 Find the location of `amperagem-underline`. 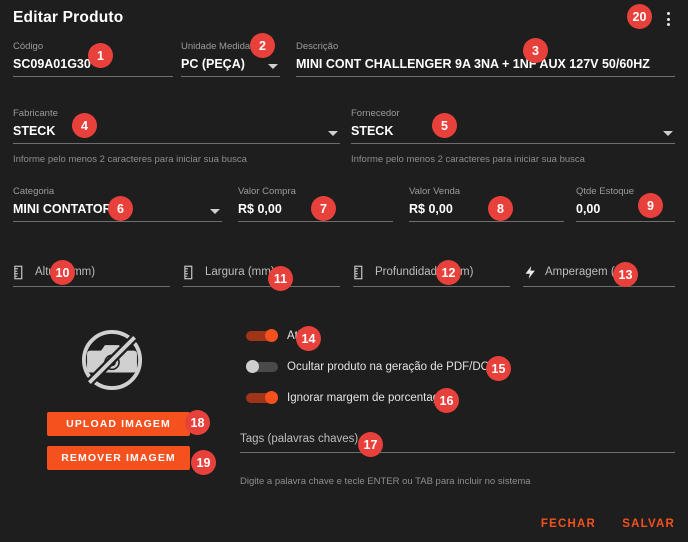

amperagem-underline is located at coordinates (599, 286).